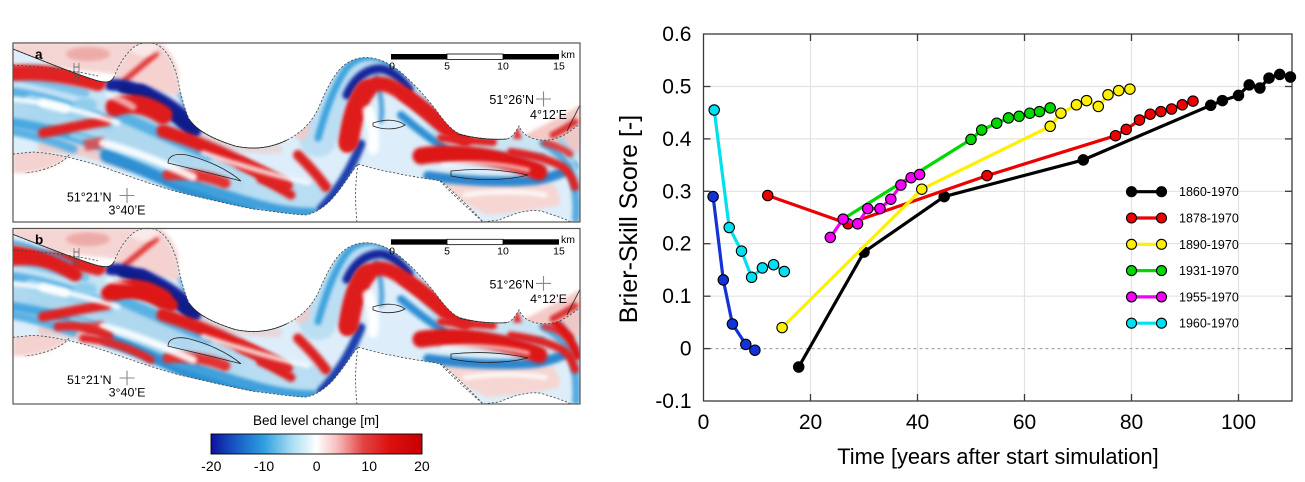 The height and width of the screenshot is (482, 1305). I want to click on svg-text: 1955-1970, so click(1209, 297).